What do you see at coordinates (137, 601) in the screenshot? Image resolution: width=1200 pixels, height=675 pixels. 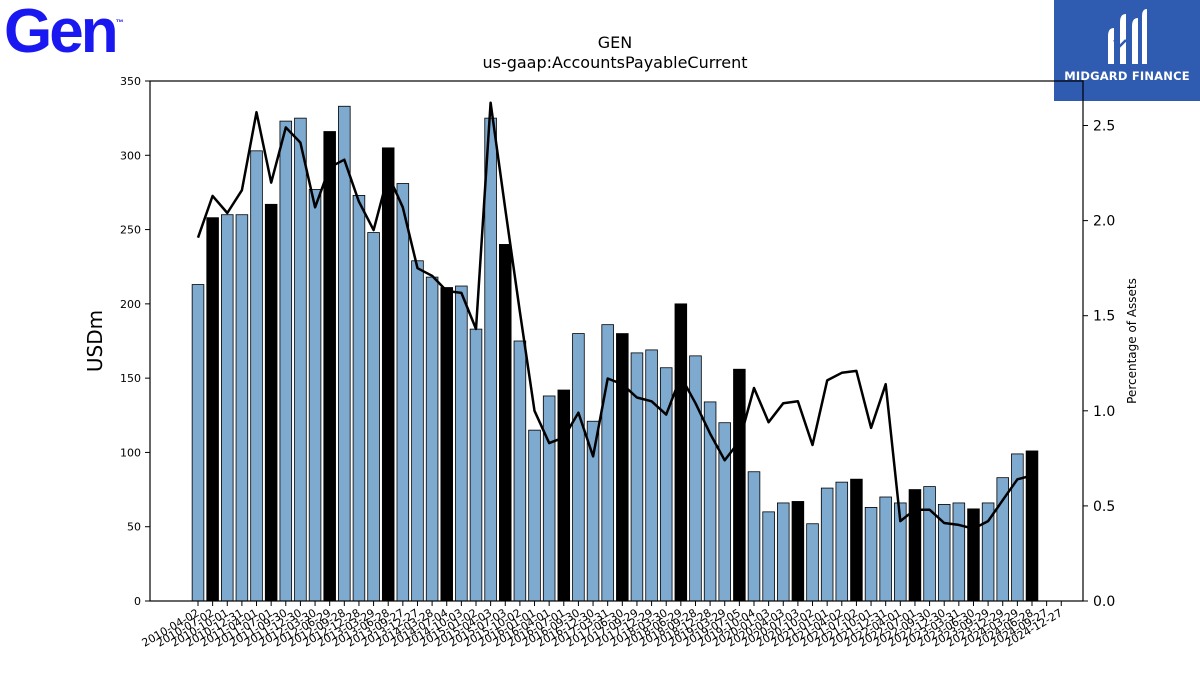 I see `y-tick-label-0: 0` at bounding box center [137, 601].